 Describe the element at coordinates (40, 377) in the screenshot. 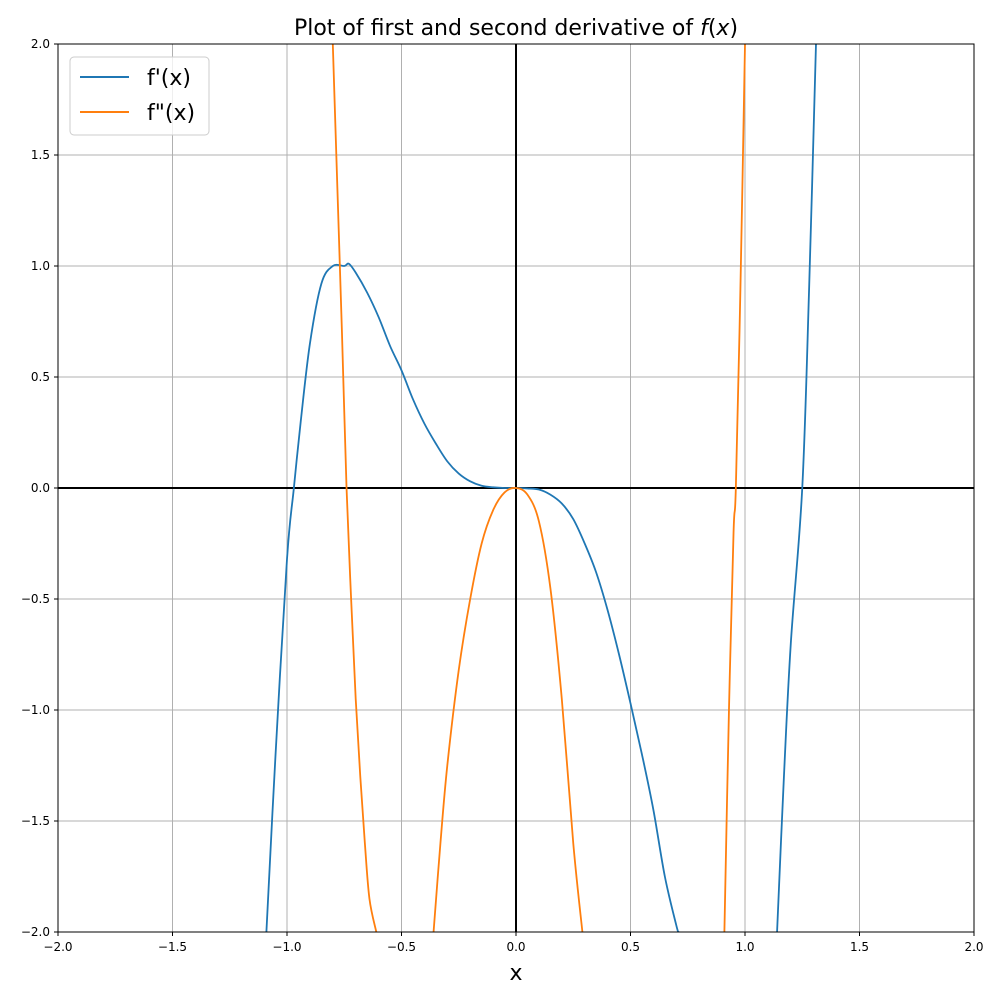

I see `y-tick-label-5: 0.5` at that location.